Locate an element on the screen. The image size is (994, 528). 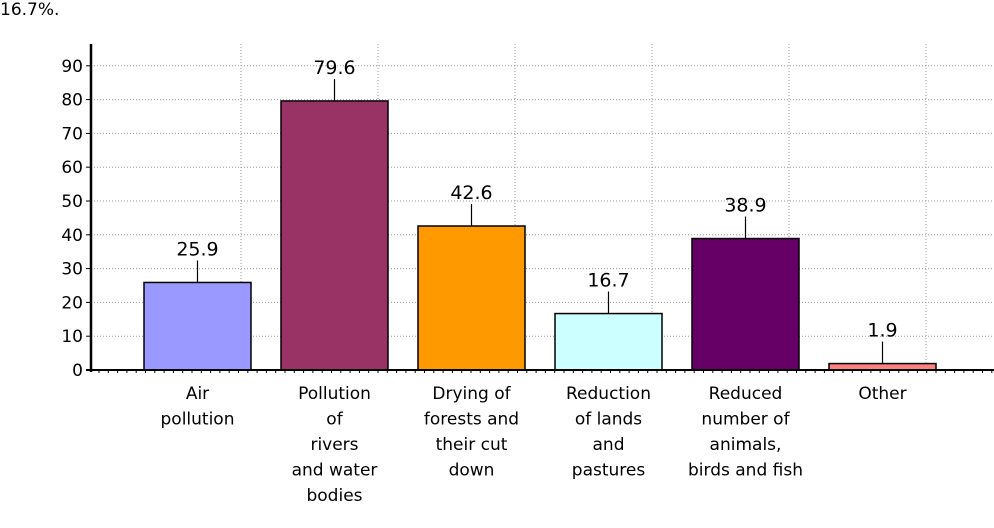
y-tick-label: 80 is located at coordinates (72, 101).